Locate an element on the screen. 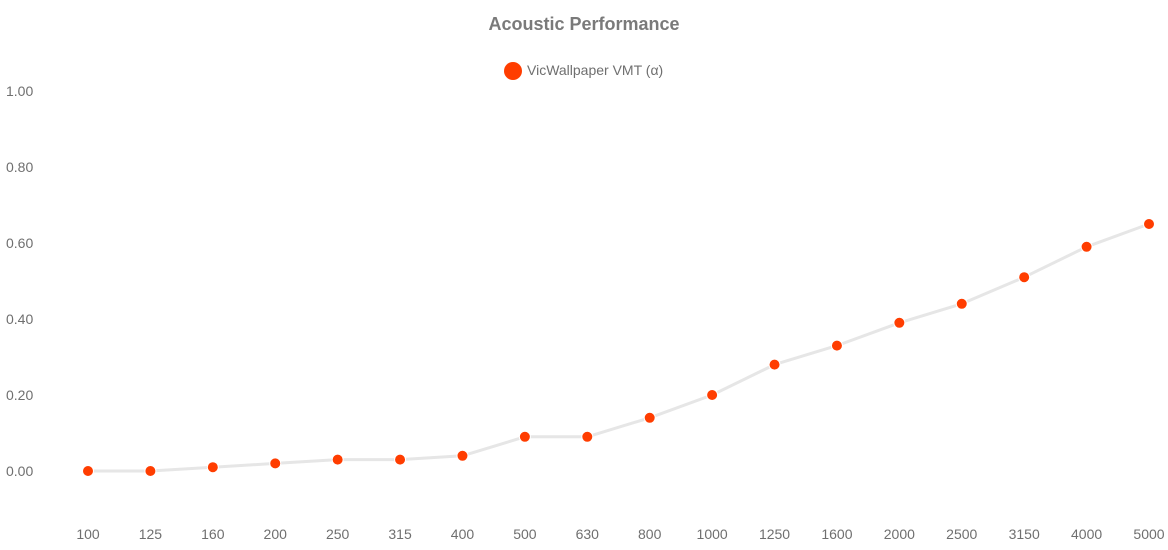 This screenshot has height=550, width=1168. x-tick-label: 250 is located at coordinates (338, 534).